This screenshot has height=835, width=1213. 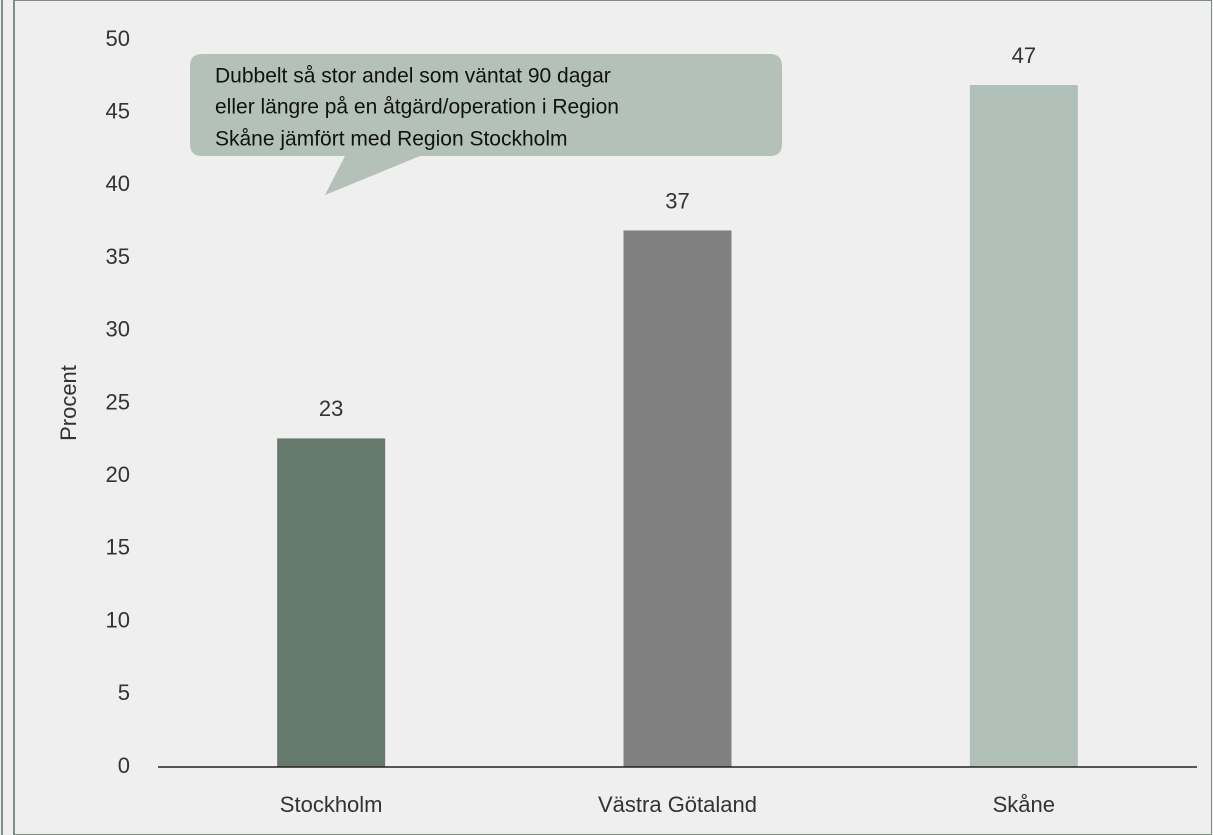 I want to click on y-tick-label: 35, so click(x=118, y=256).